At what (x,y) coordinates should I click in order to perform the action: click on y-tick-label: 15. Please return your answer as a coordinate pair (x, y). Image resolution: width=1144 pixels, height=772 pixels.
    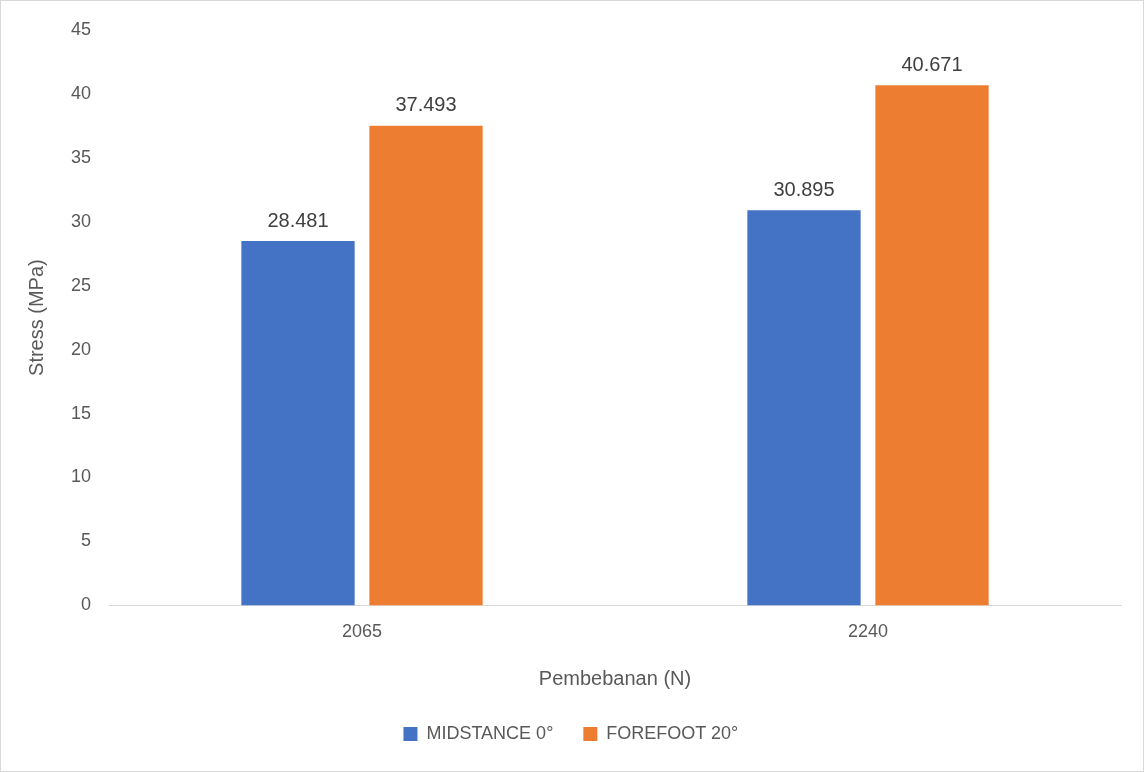
    Looking at the image, I should click on (81, 412).